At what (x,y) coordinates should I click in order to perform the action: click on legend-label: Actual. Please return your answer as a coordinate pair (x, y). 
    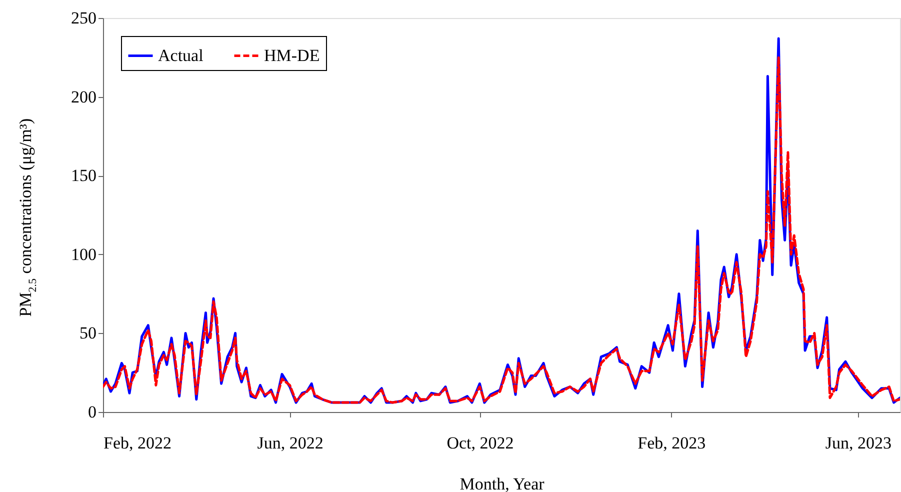
    Looking at the image, I should click on (181, 55).